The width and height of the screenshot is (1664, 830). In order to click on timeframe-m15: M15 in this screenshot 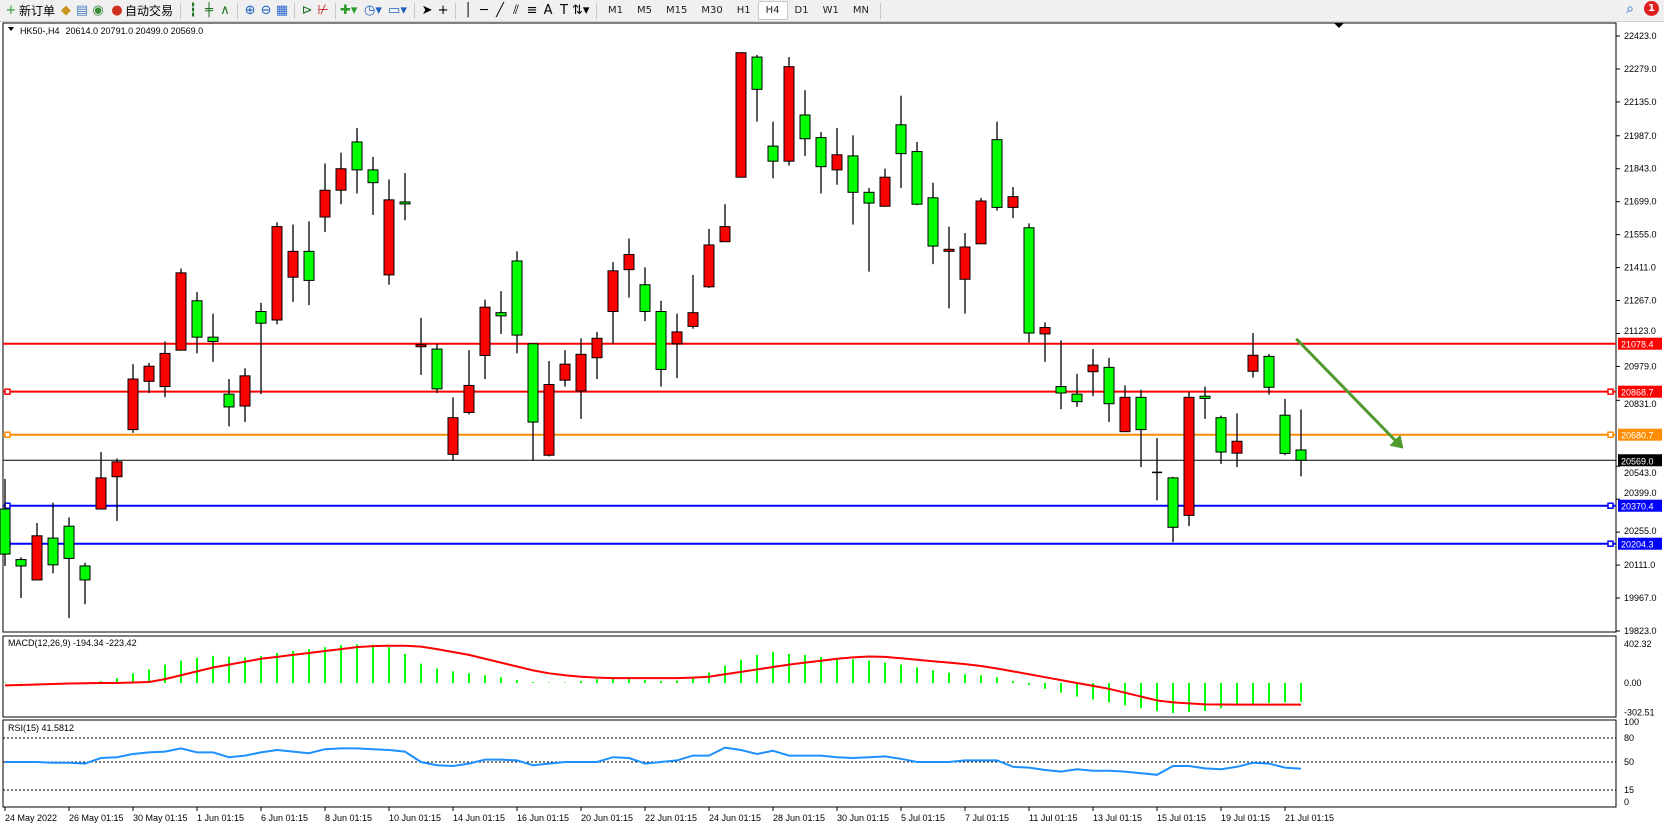, I will do `click(677, 10)`.